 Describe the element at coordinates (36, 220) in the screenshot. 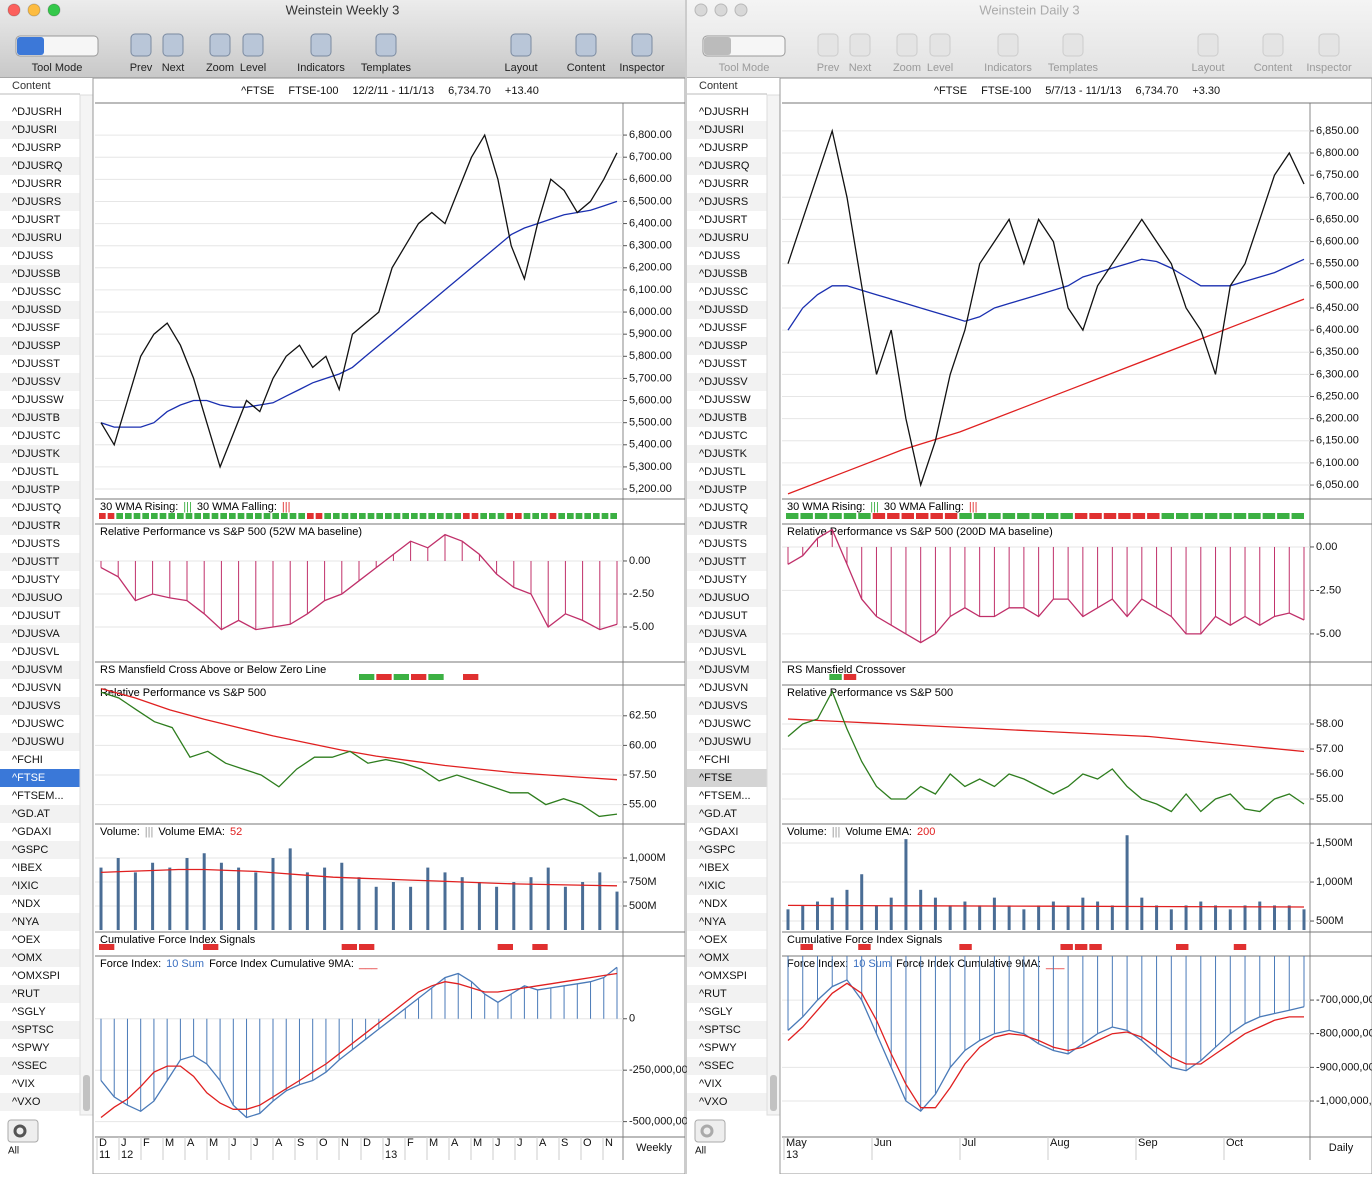

I see `sidebar-item: ^DJUSRT` at that location.